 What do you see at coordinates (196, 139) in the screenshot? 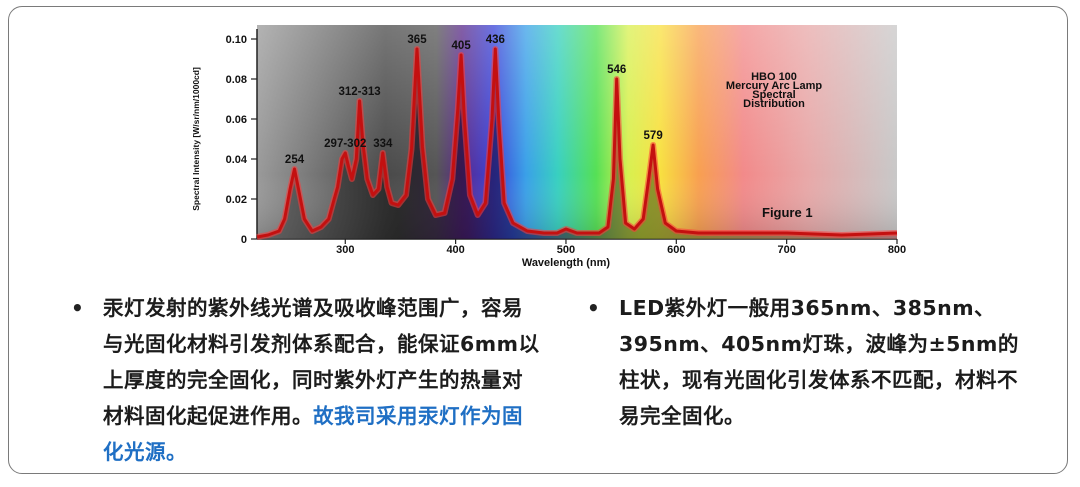
I see `y-axis-label: Spectral Intensity [W/sr/nm/1000cd]` at bounding box center [196, 139].